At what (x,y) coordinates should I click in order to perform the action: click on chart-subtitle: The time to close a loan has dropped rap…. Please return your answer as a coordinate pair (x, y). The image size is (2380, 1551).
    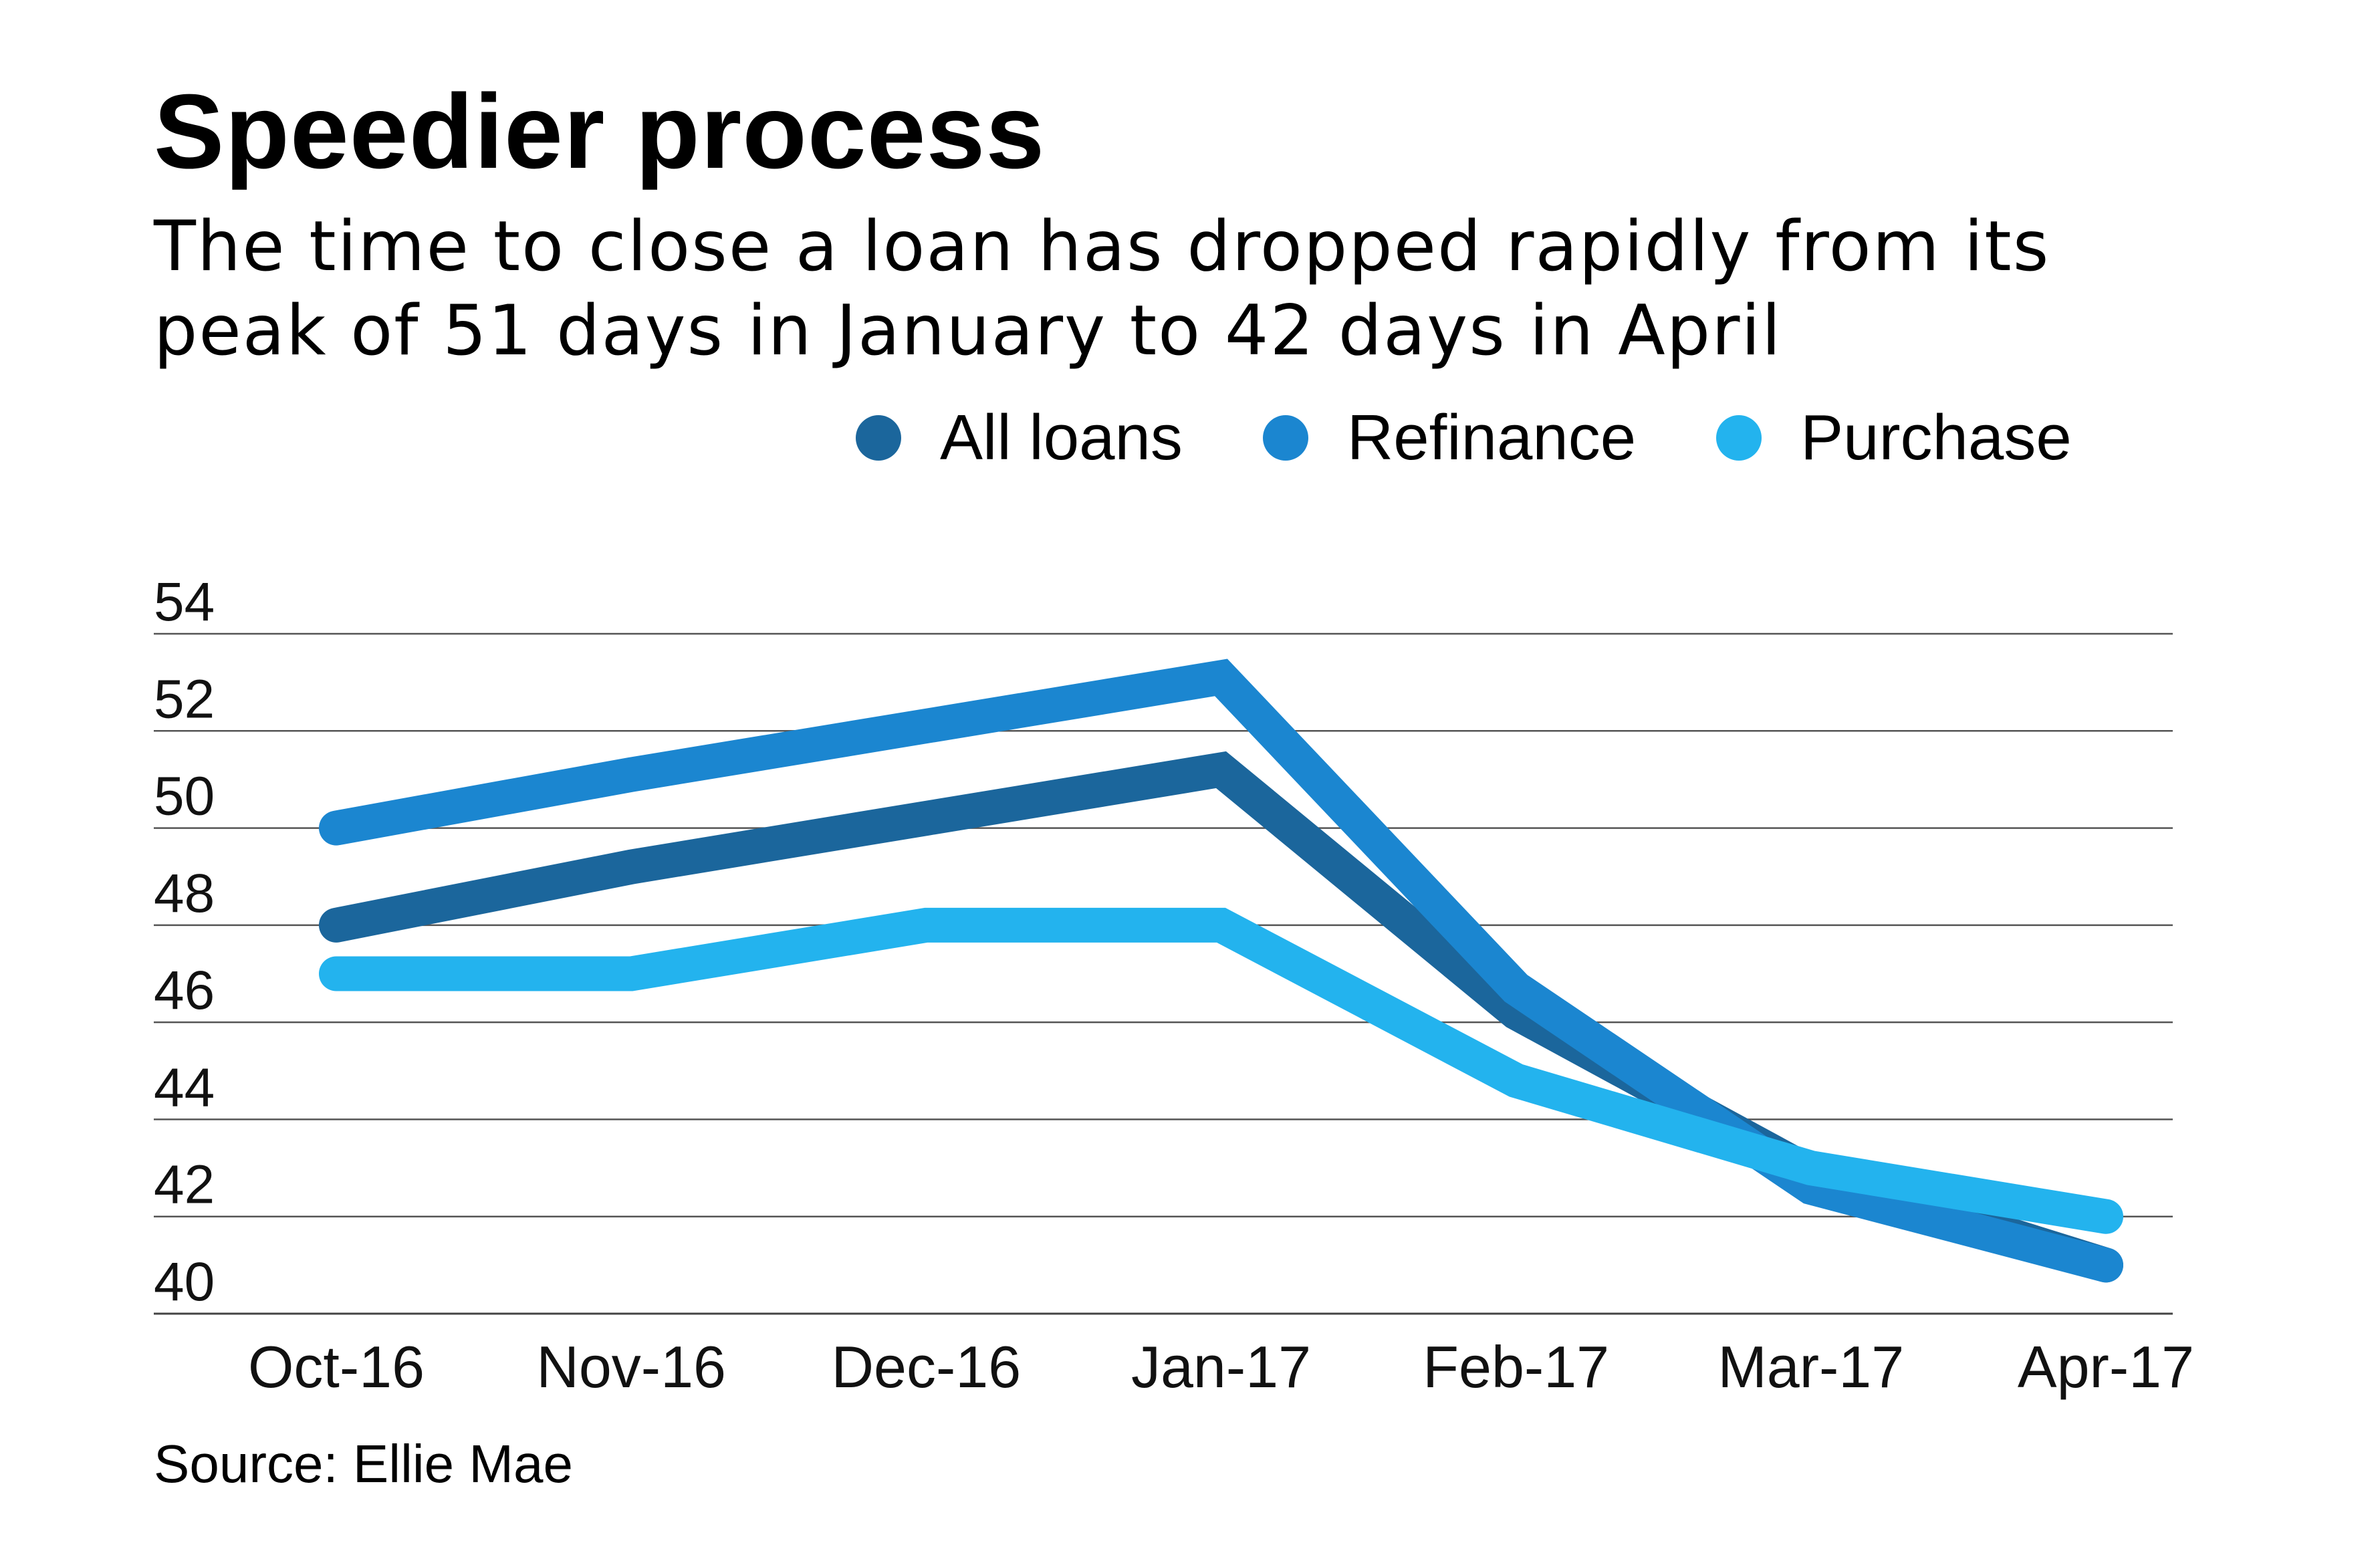
    Looking at the image, I should click on (1102, 289).